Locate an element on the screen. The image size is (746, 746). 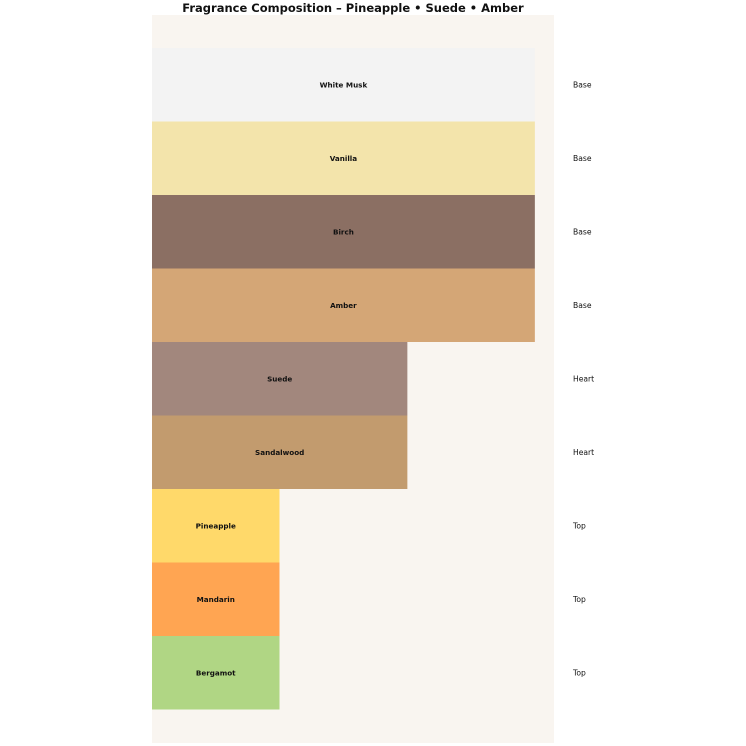
bar-label-birch: Birch is located at coordinates (343, 231).